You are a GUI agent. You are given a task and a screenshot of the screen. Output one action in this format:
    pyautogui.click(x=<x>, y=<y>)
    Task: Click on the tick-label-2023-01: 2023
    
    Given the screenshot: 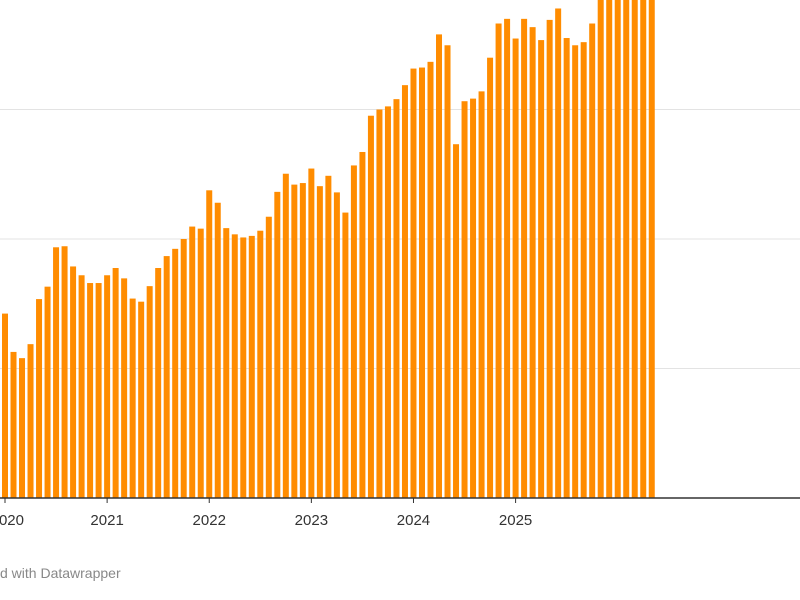 What is the action you would take?
    pyautogui.click(x=311, y=520)
    